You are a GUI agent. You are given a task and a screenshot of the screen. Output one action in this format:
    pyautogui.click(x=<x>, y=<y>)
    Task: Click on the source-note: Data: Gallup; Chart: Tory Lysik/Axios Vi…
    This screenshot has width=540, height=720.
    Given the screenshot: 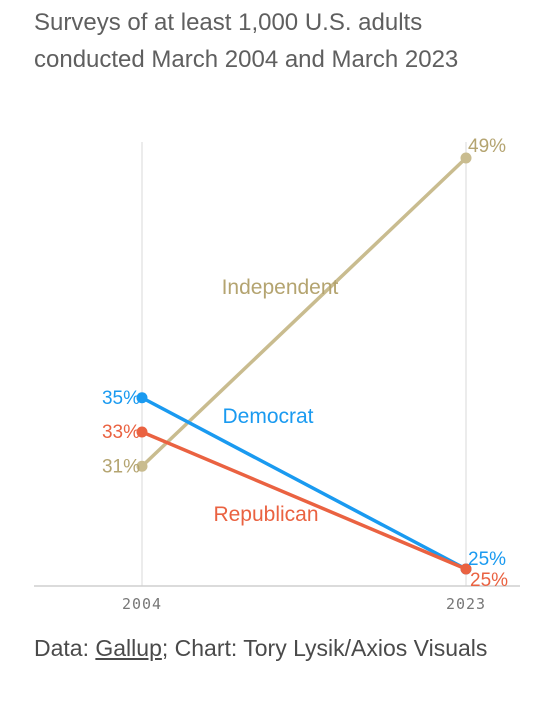 What is the action you would take?
    pyautogui.click(x=274, y=648)
    